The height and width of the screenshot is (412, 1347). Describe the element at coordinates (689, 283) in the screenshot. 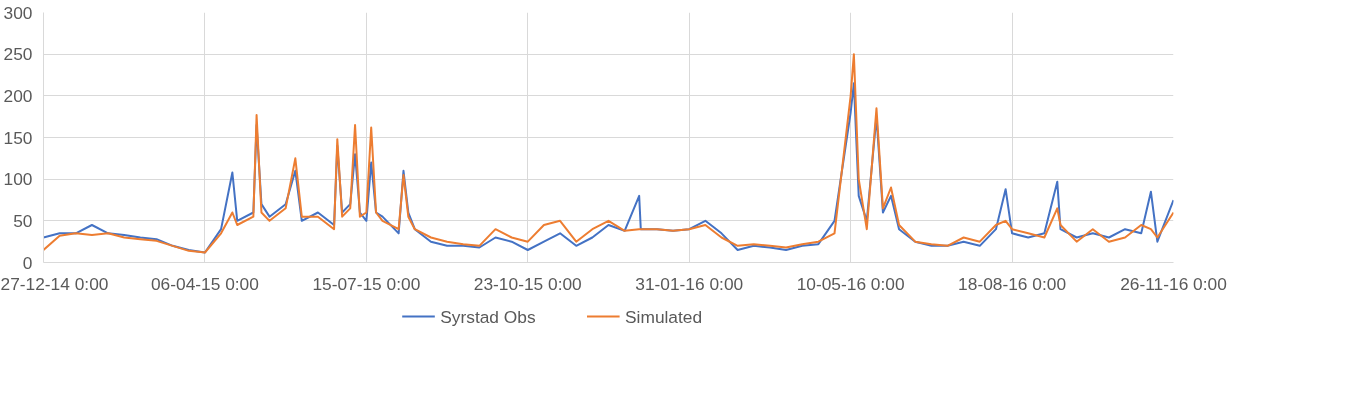

I see `x-tick-label: 31-01-16 0:00` at that location.